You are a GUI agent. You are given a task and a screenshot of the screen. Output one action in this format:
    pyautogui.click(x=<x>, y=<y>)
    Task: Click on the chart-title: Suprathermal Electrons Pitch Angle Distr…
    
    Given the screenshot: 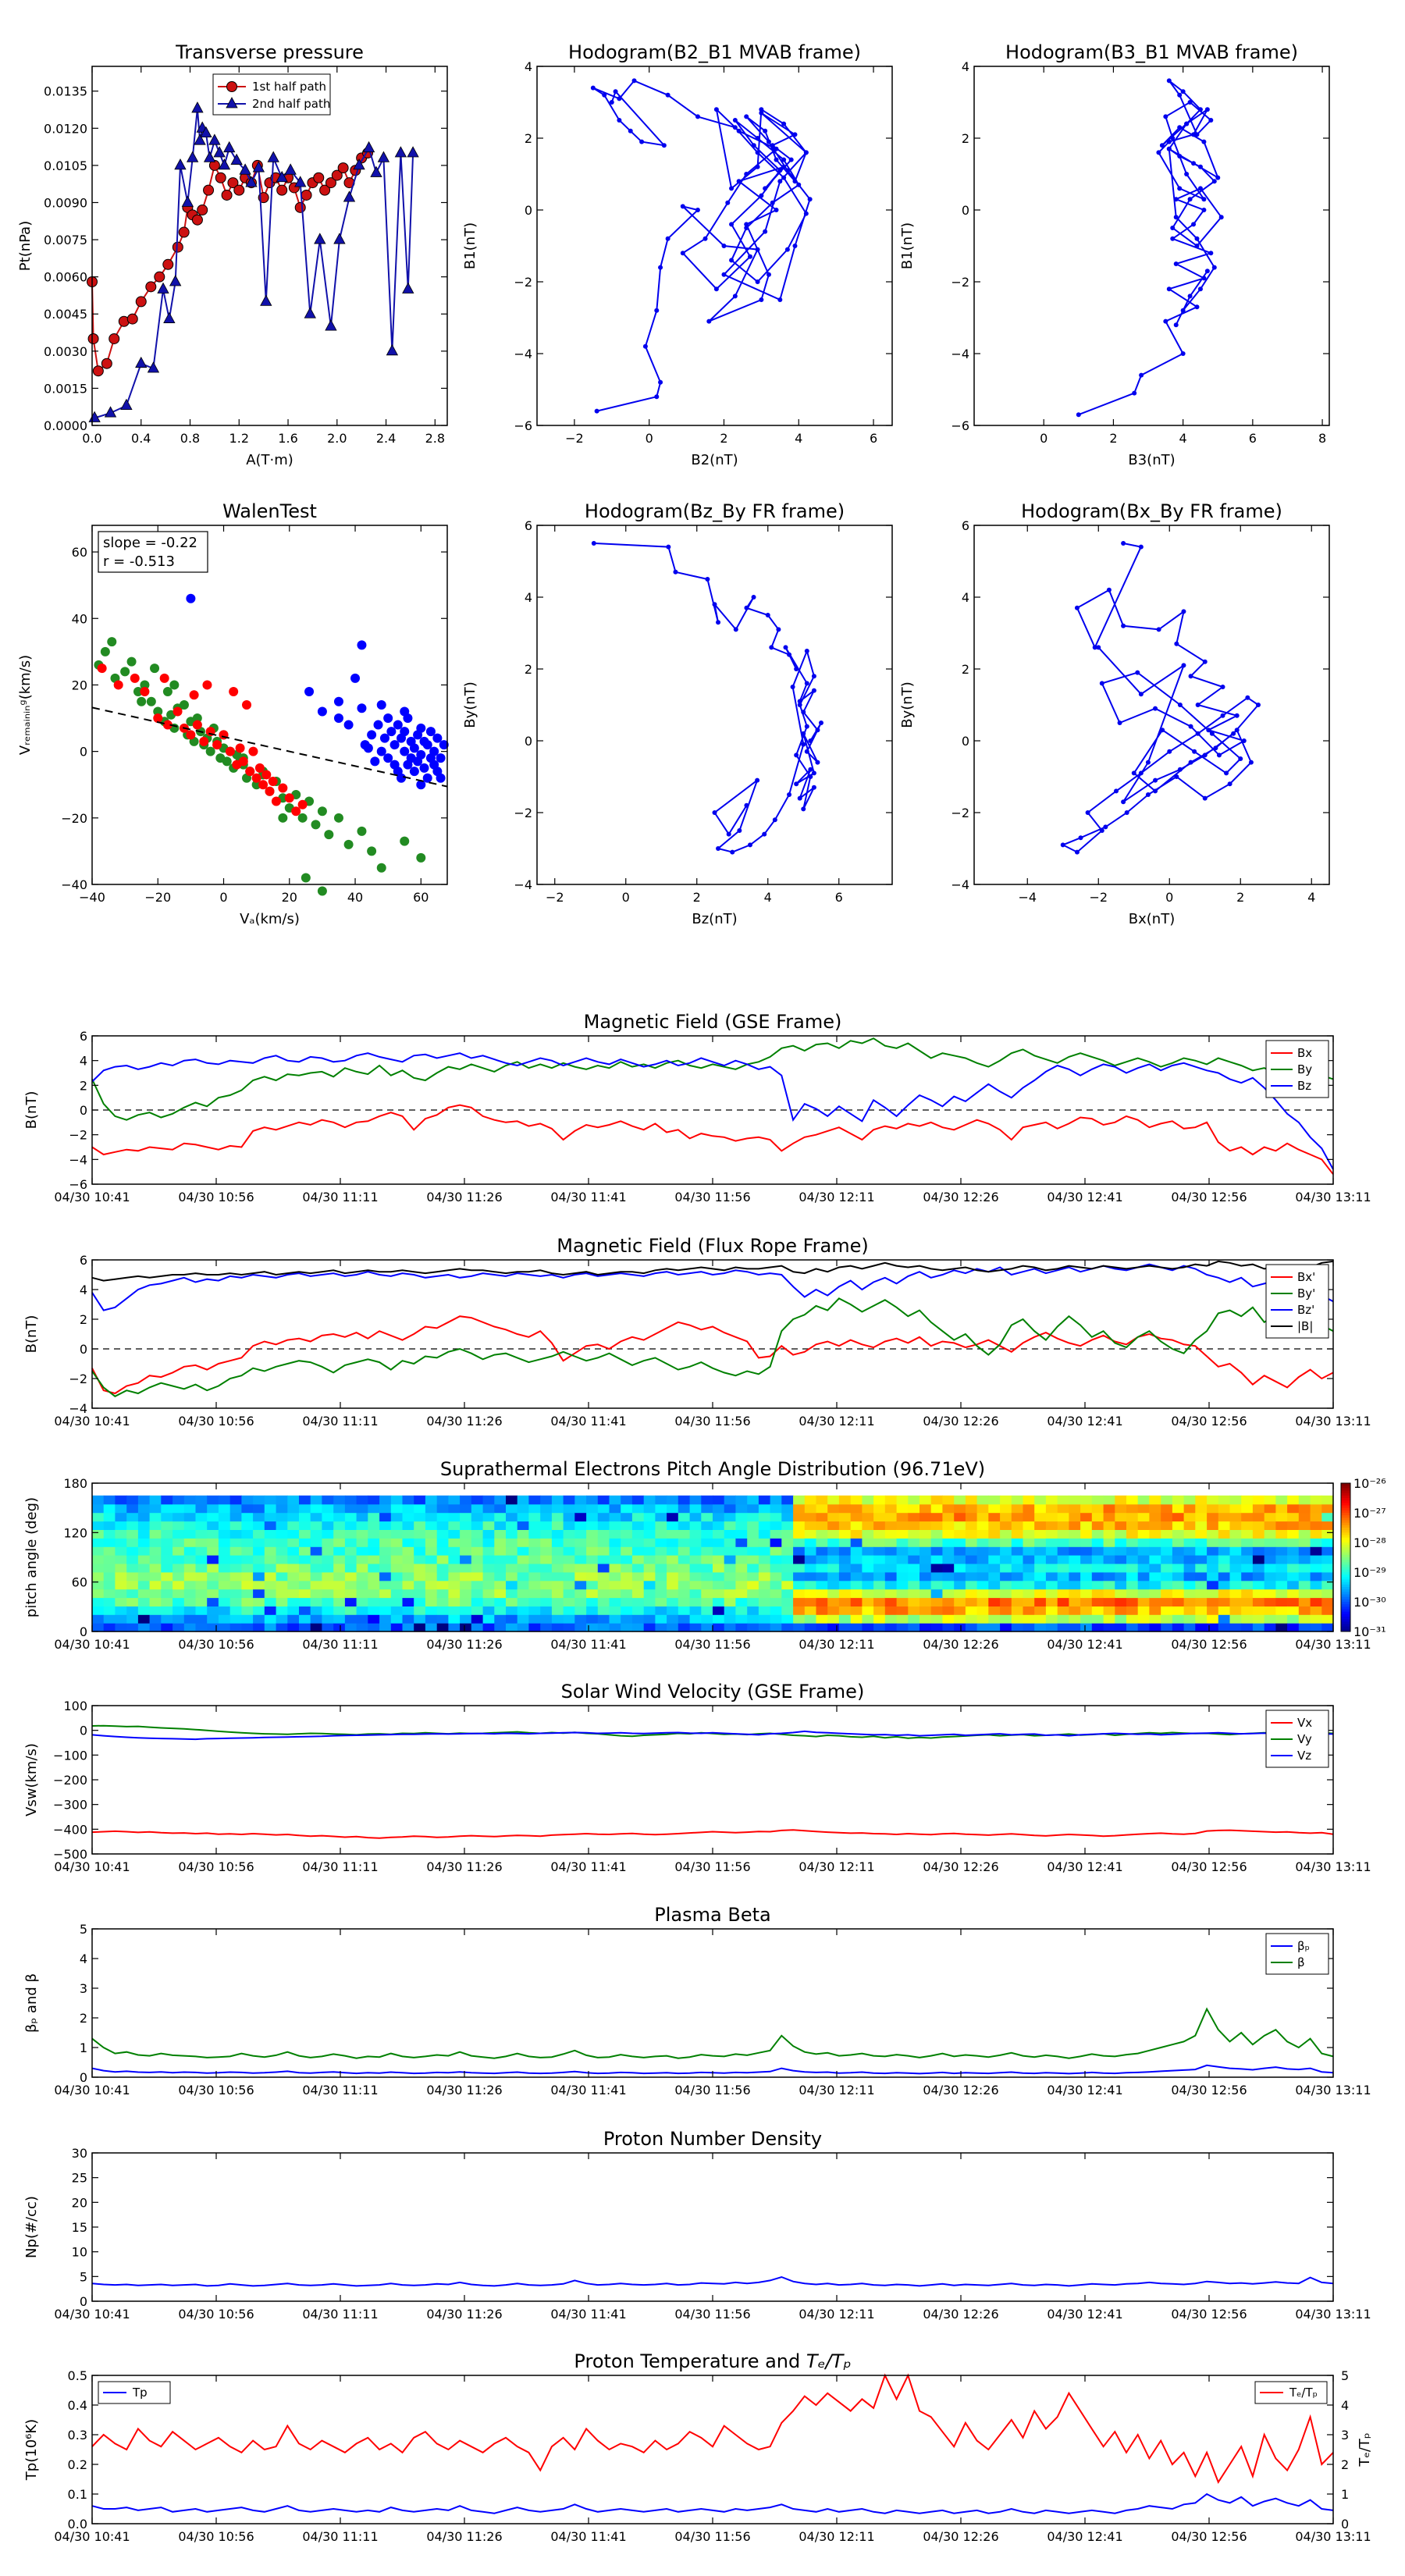 What is the action you would take?
    pyautogui.click(x=713, y=1469)
    